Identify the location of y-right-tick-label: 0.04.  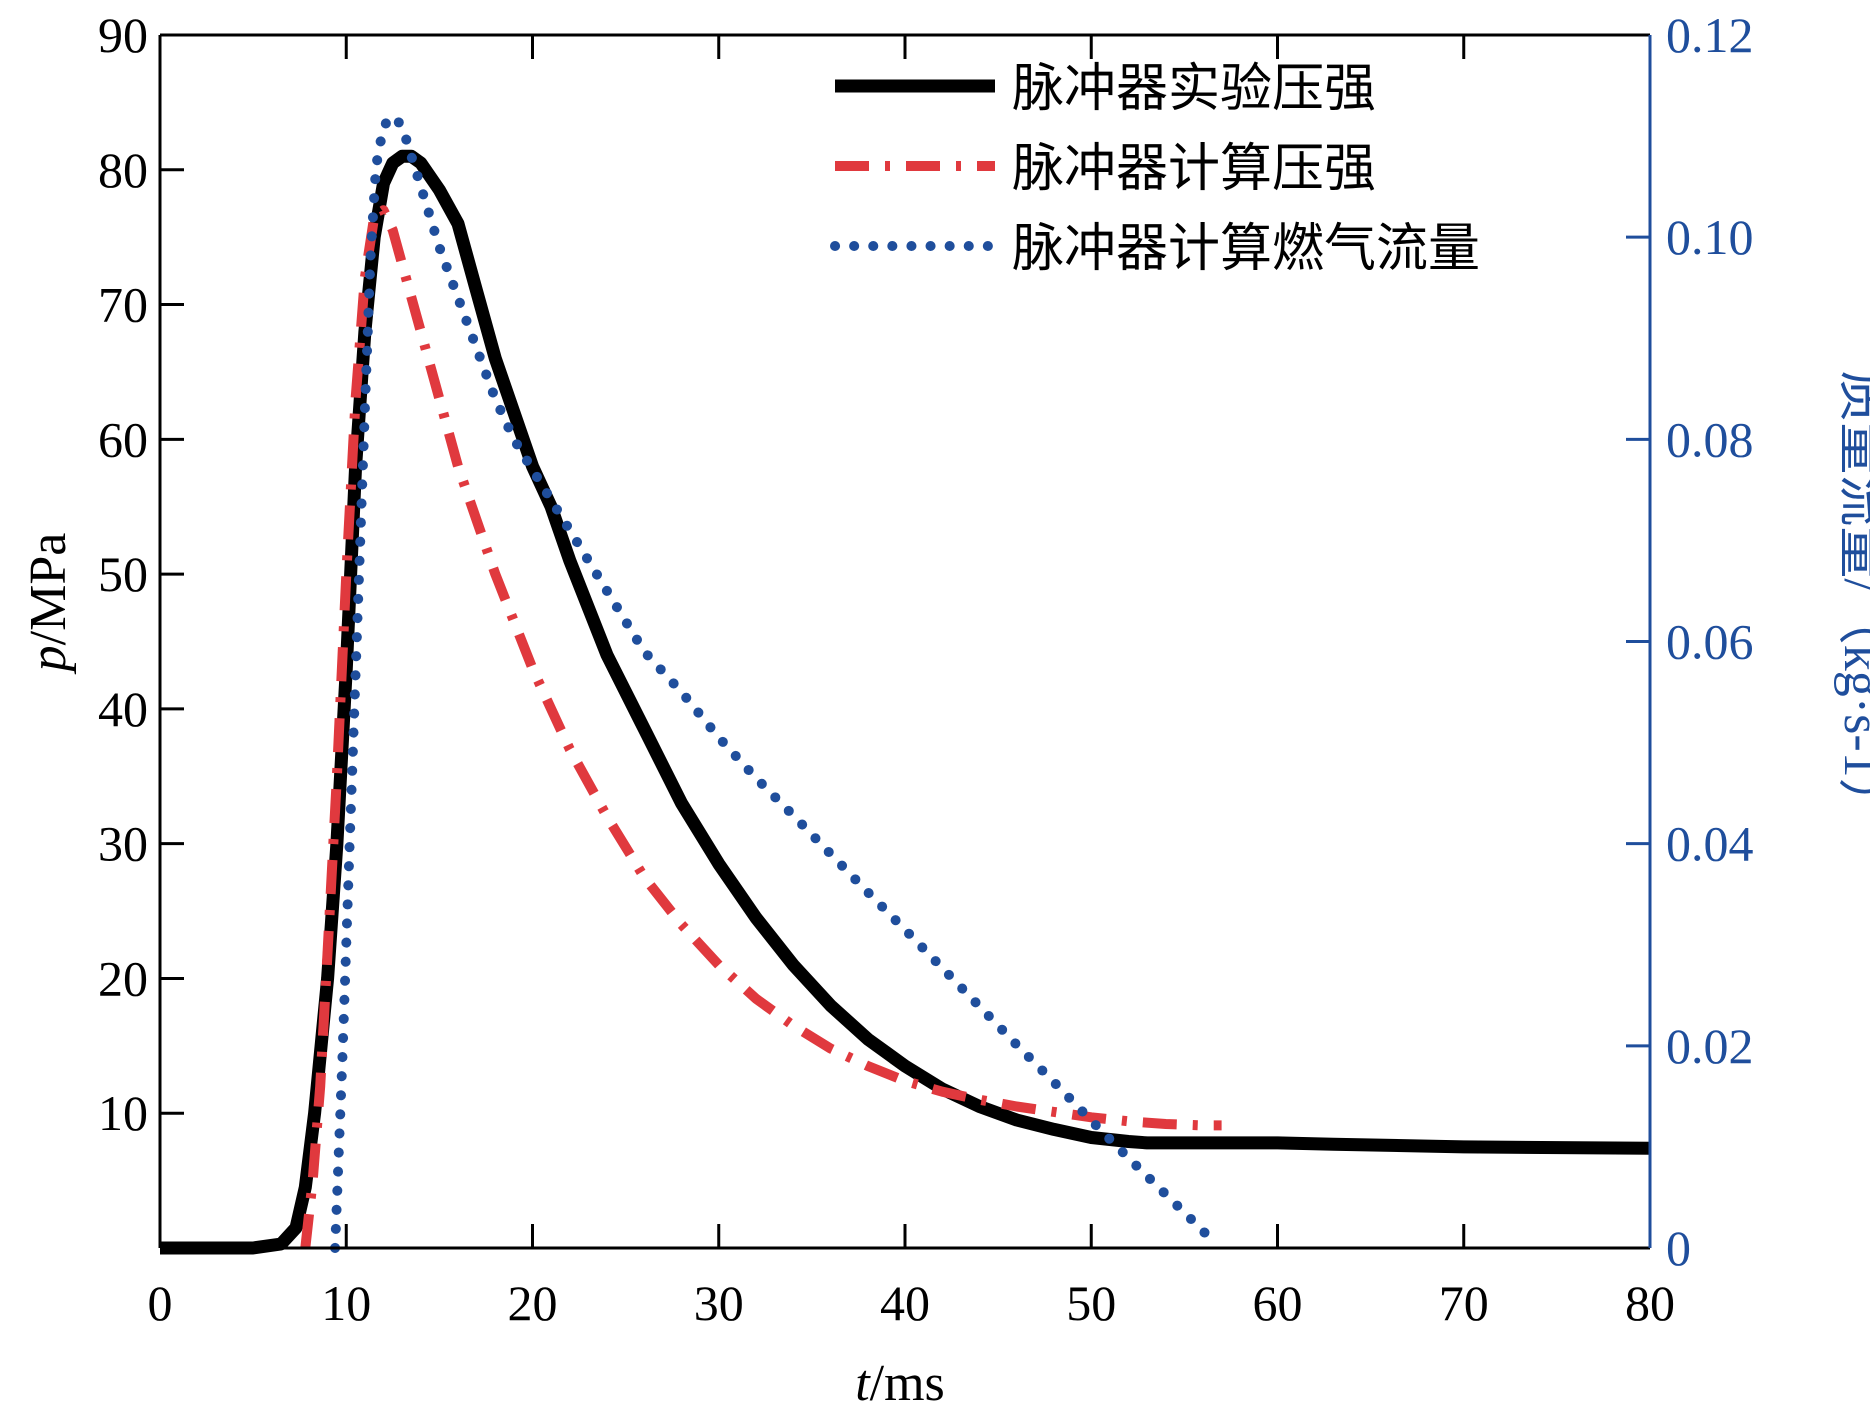
(1710, 844).